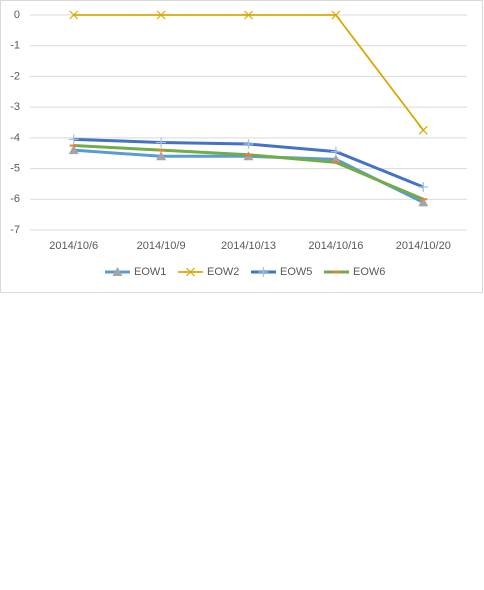 This screenshot has height=590, width=484. I want to click on y-tick-label: -1, so click(15, 46).